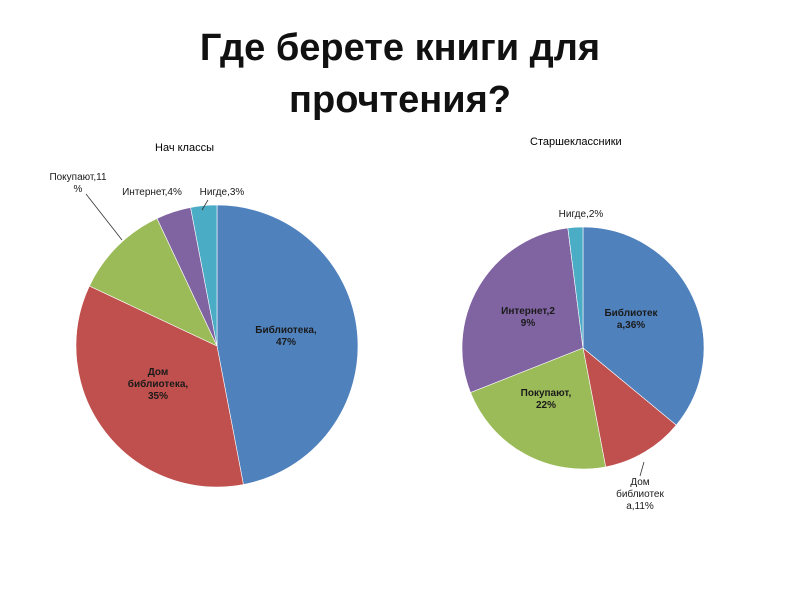 This screenshot has height=600, width=800. Describe the element at coordinates (546, 399) in the screenshot. I see `chart-2-label-3: Покупают, 22%` at that location.